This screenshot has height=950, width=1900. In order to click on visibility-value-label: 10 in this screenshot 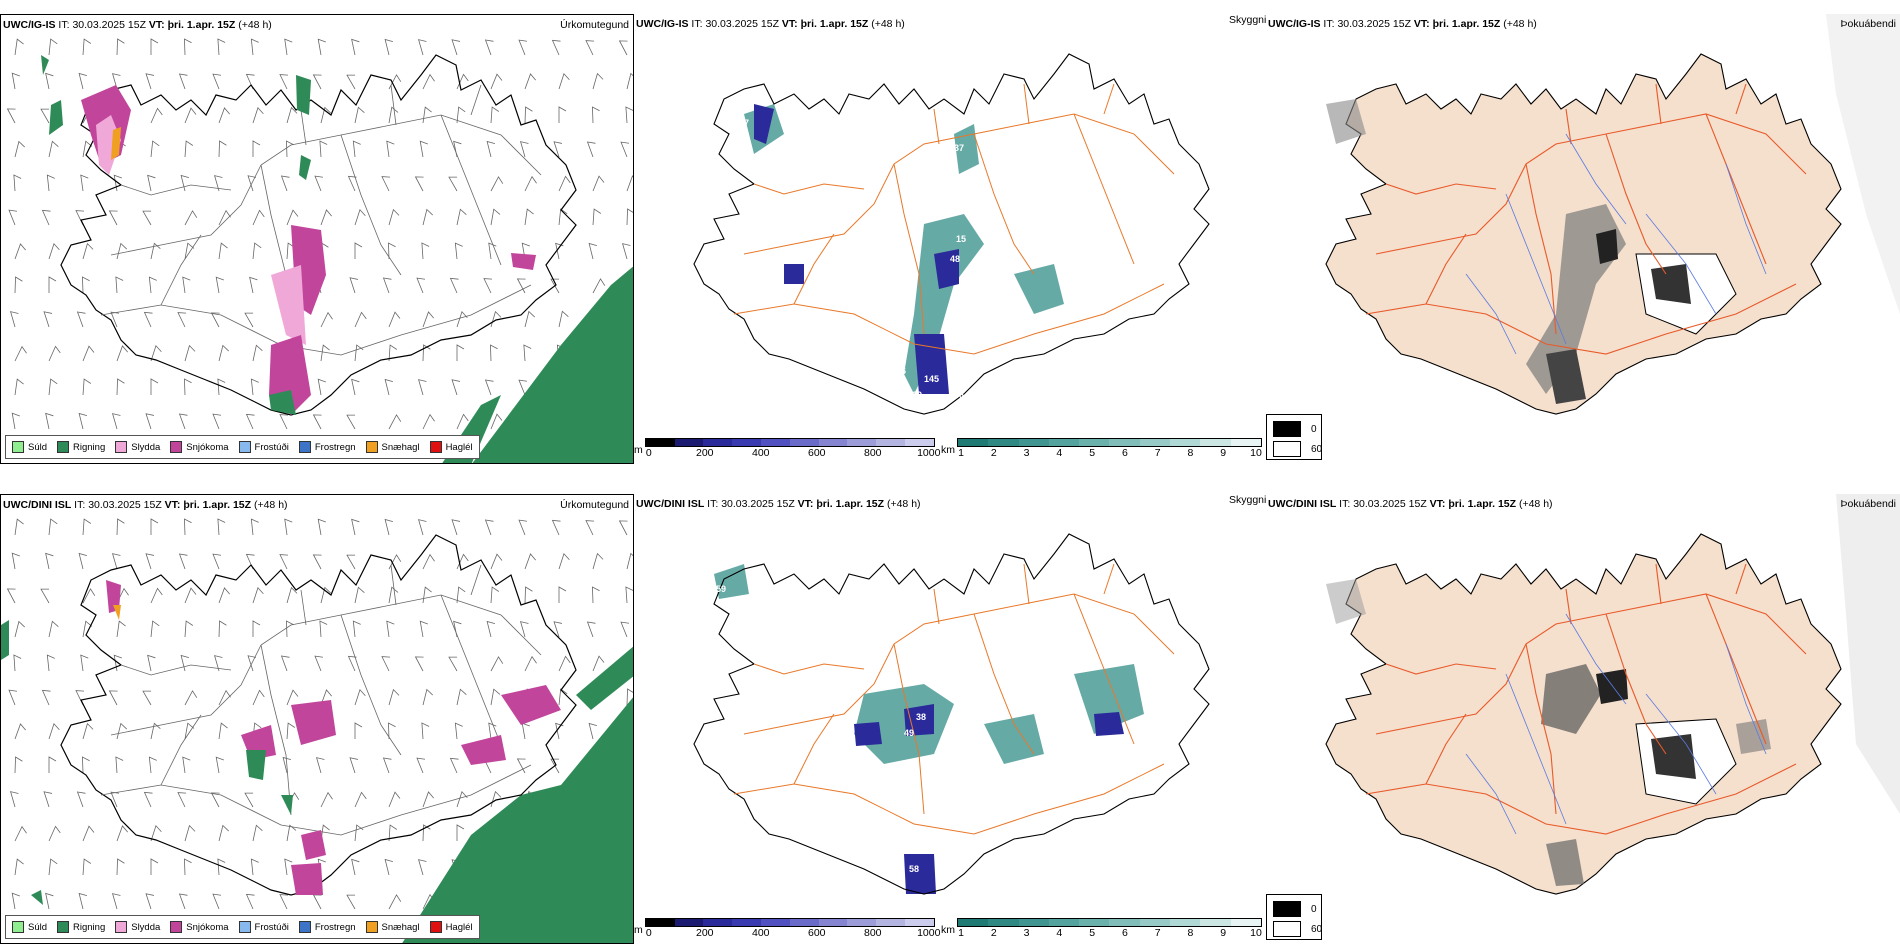, I will do `click(999, 301)`.